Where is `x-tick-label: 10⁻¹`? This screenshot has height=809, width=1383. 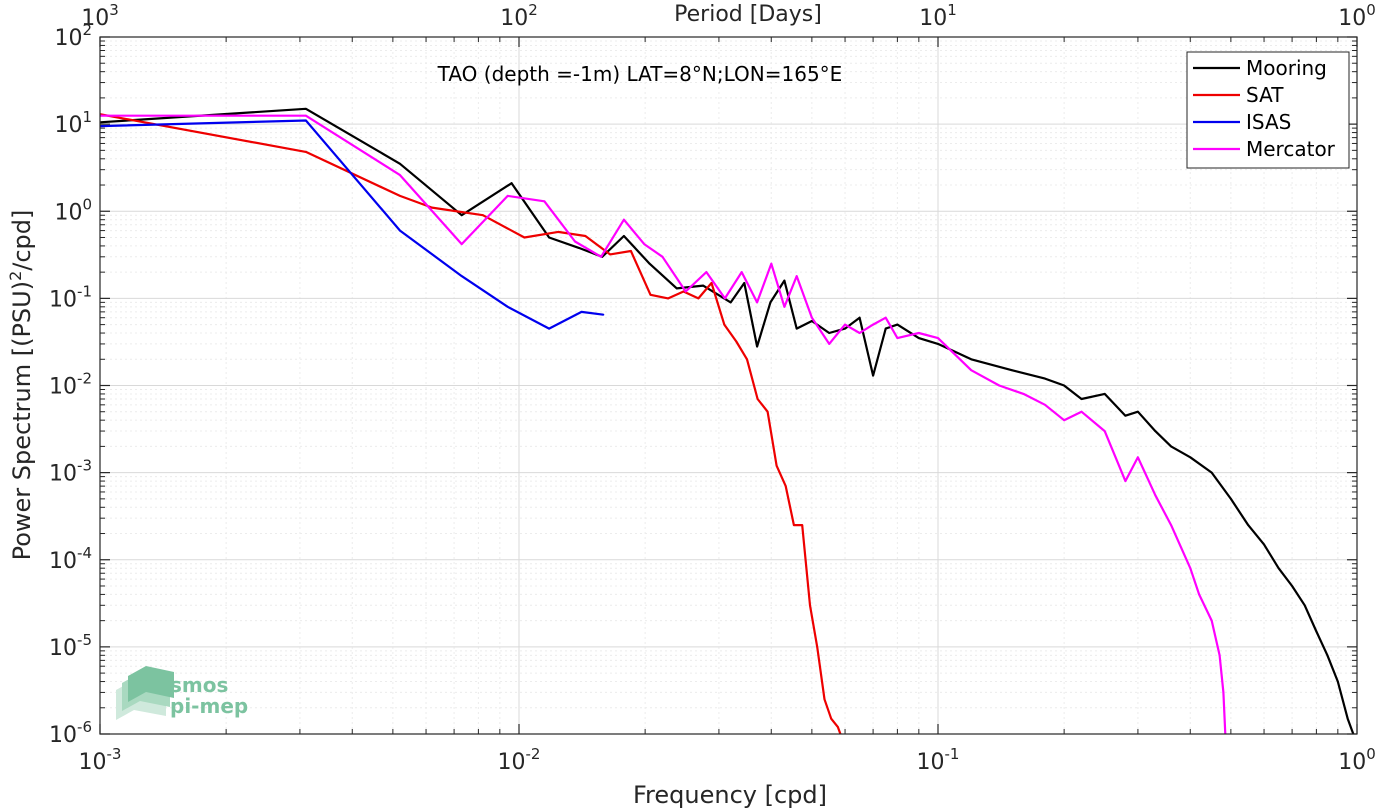 x-tick-label: 10⁻¹ is located at coordinates (938, 760).